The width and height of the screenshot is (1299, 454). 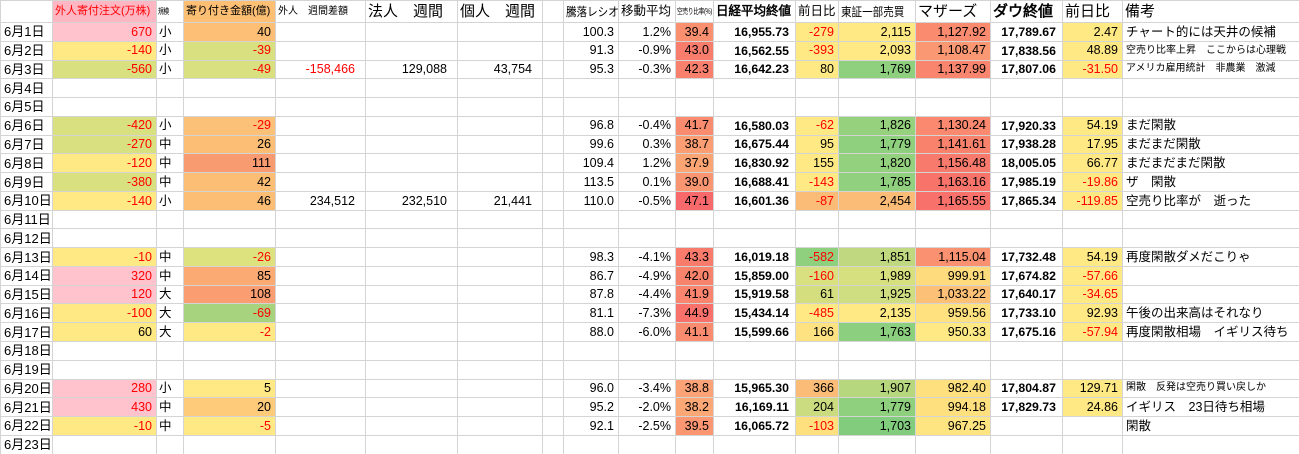 What do you see at coordinates (26, 88) in the screenshot?
I see `date-cell: 6月4日` at bounding box center [26, 88].